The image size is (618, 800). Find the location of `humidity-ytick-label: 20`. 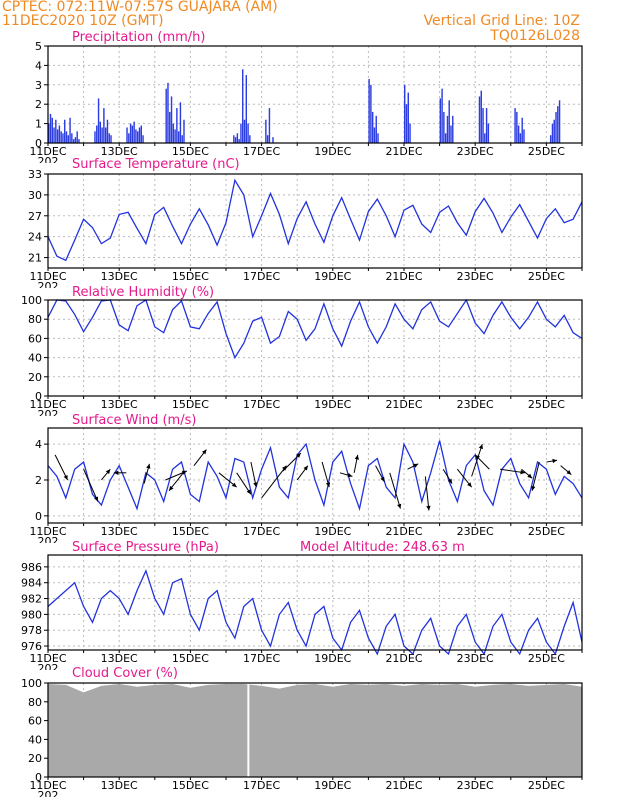

humidity-ytick-label: 20 is located at coordinates (35, 377).